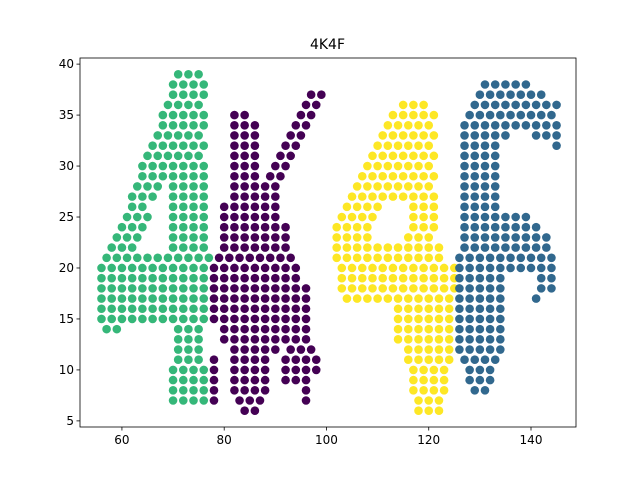  Describe the element at coordinates (70, 421) in the screenshot. I see `y-tick-label: 5` at that location.